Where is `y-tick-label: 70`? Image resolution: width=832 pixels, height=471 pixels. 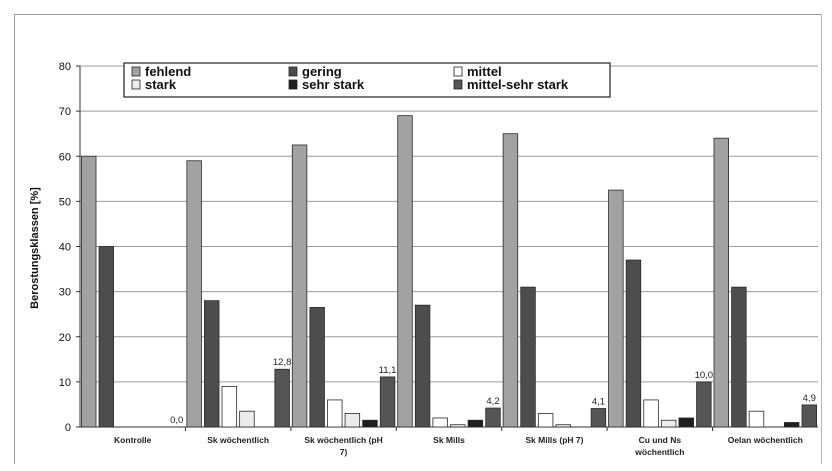
y-tick-label: 70 is located at coordinates (65, 112).